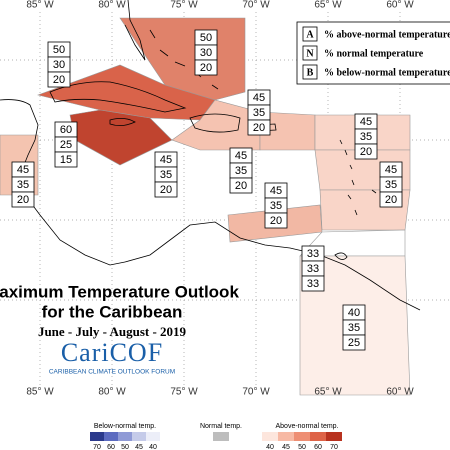 The width and height of the screenshot is (450, 450). Describe the element at coordinates (221, 426) in the screenshot. I see `normal-label: Normal temp.` at that location.